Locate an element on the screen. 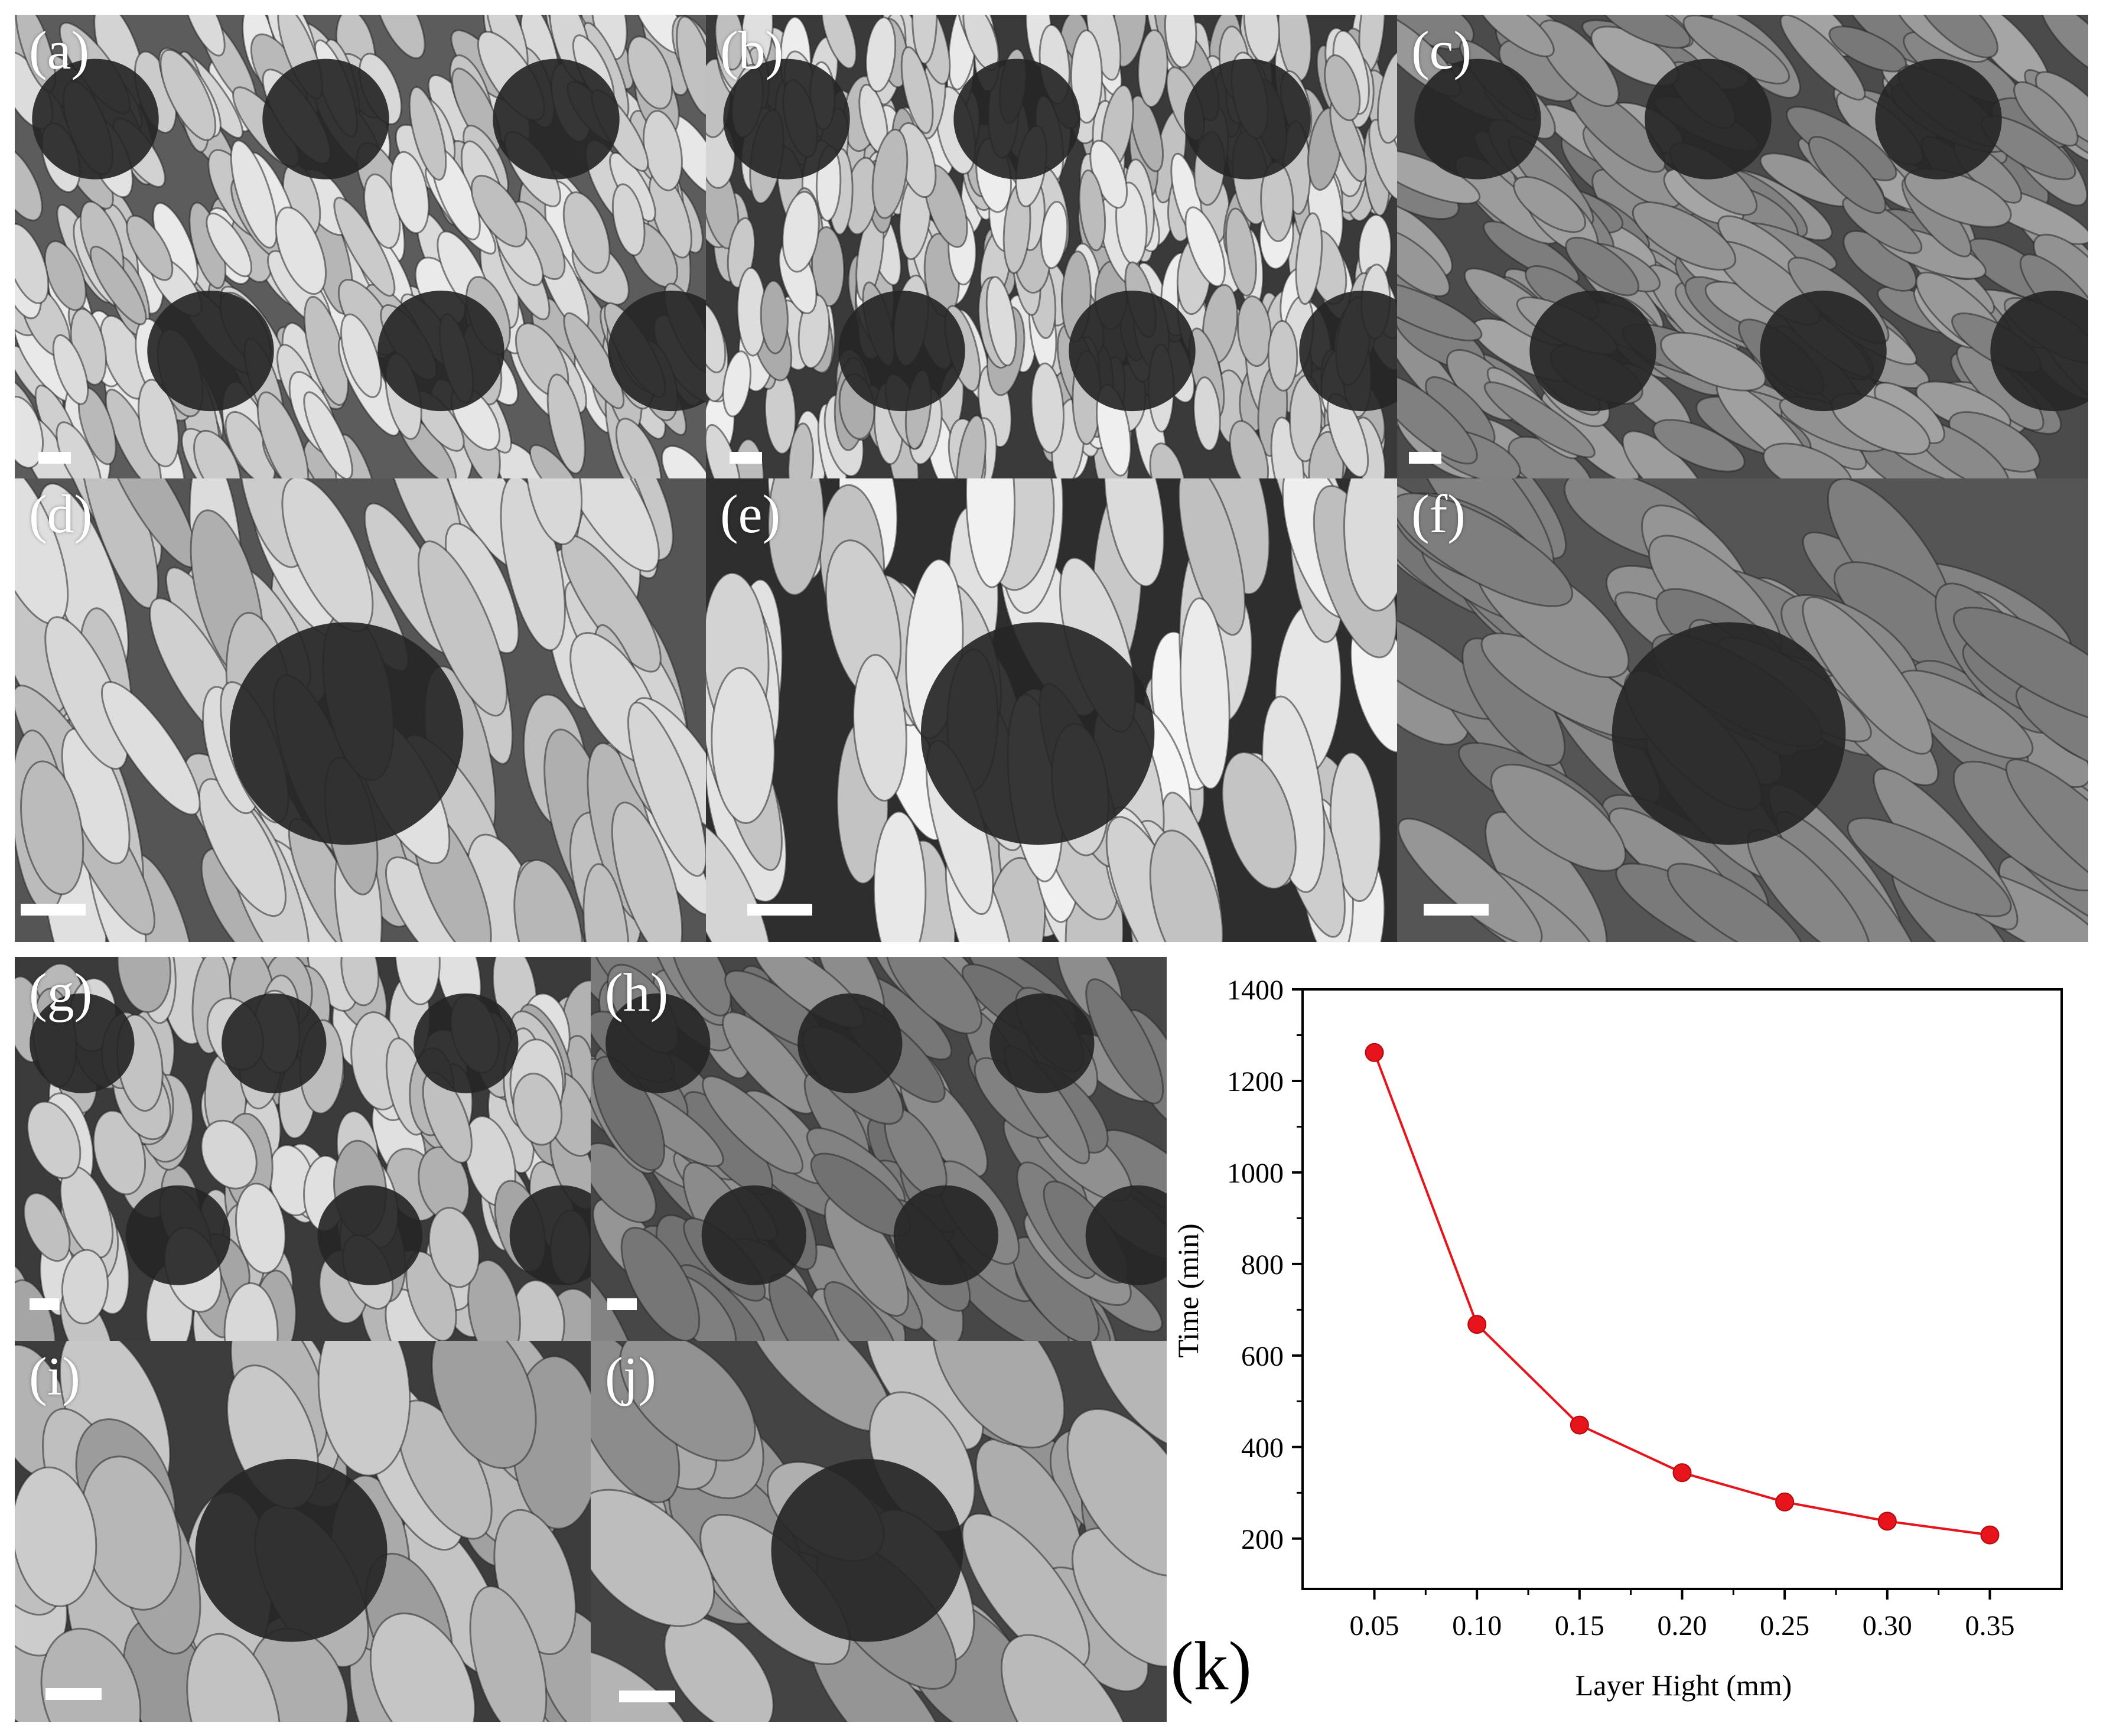 The height and width of the screenshot is (1736, 2103). sem-panel-e: (e) is located at coordinates (1051, 710).